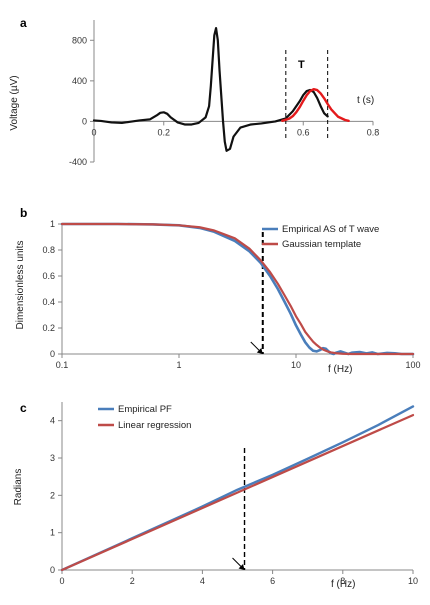  Describe the element at coordinates (52, 421) in the screenshot. I see `y-tick-label: 4` at that location.